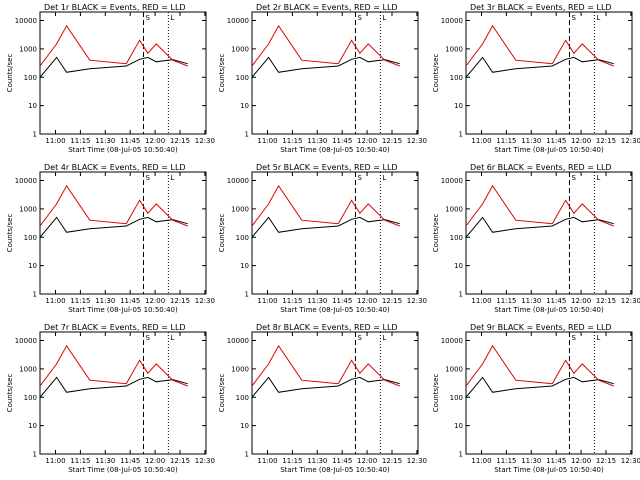  What do you see at coordinates (541, 7) in the screenshot?
I see `panel-title: Det 3r BLACK = Events, RED = LLD` at bounding box center [541, 7].